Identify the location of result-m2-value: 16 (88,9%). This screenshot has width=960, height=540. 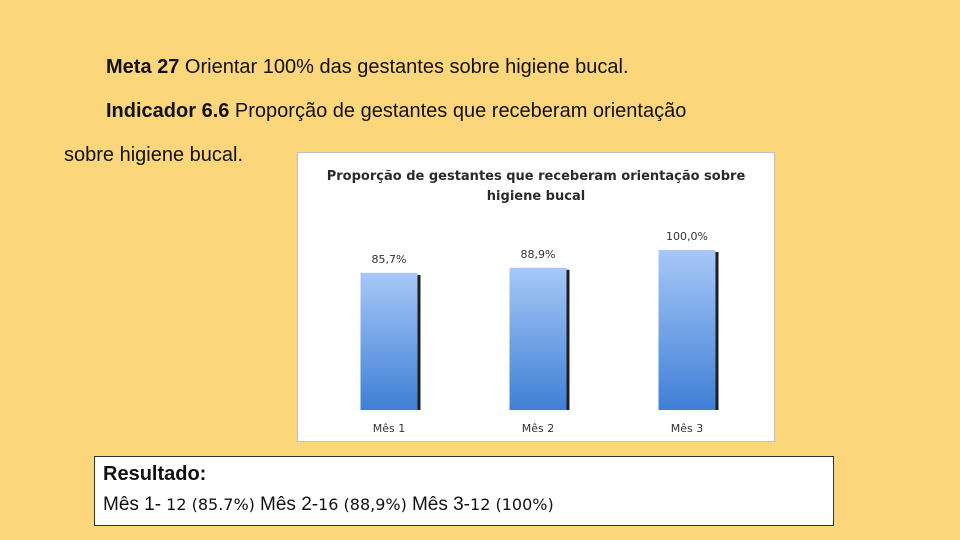
(365, 504).